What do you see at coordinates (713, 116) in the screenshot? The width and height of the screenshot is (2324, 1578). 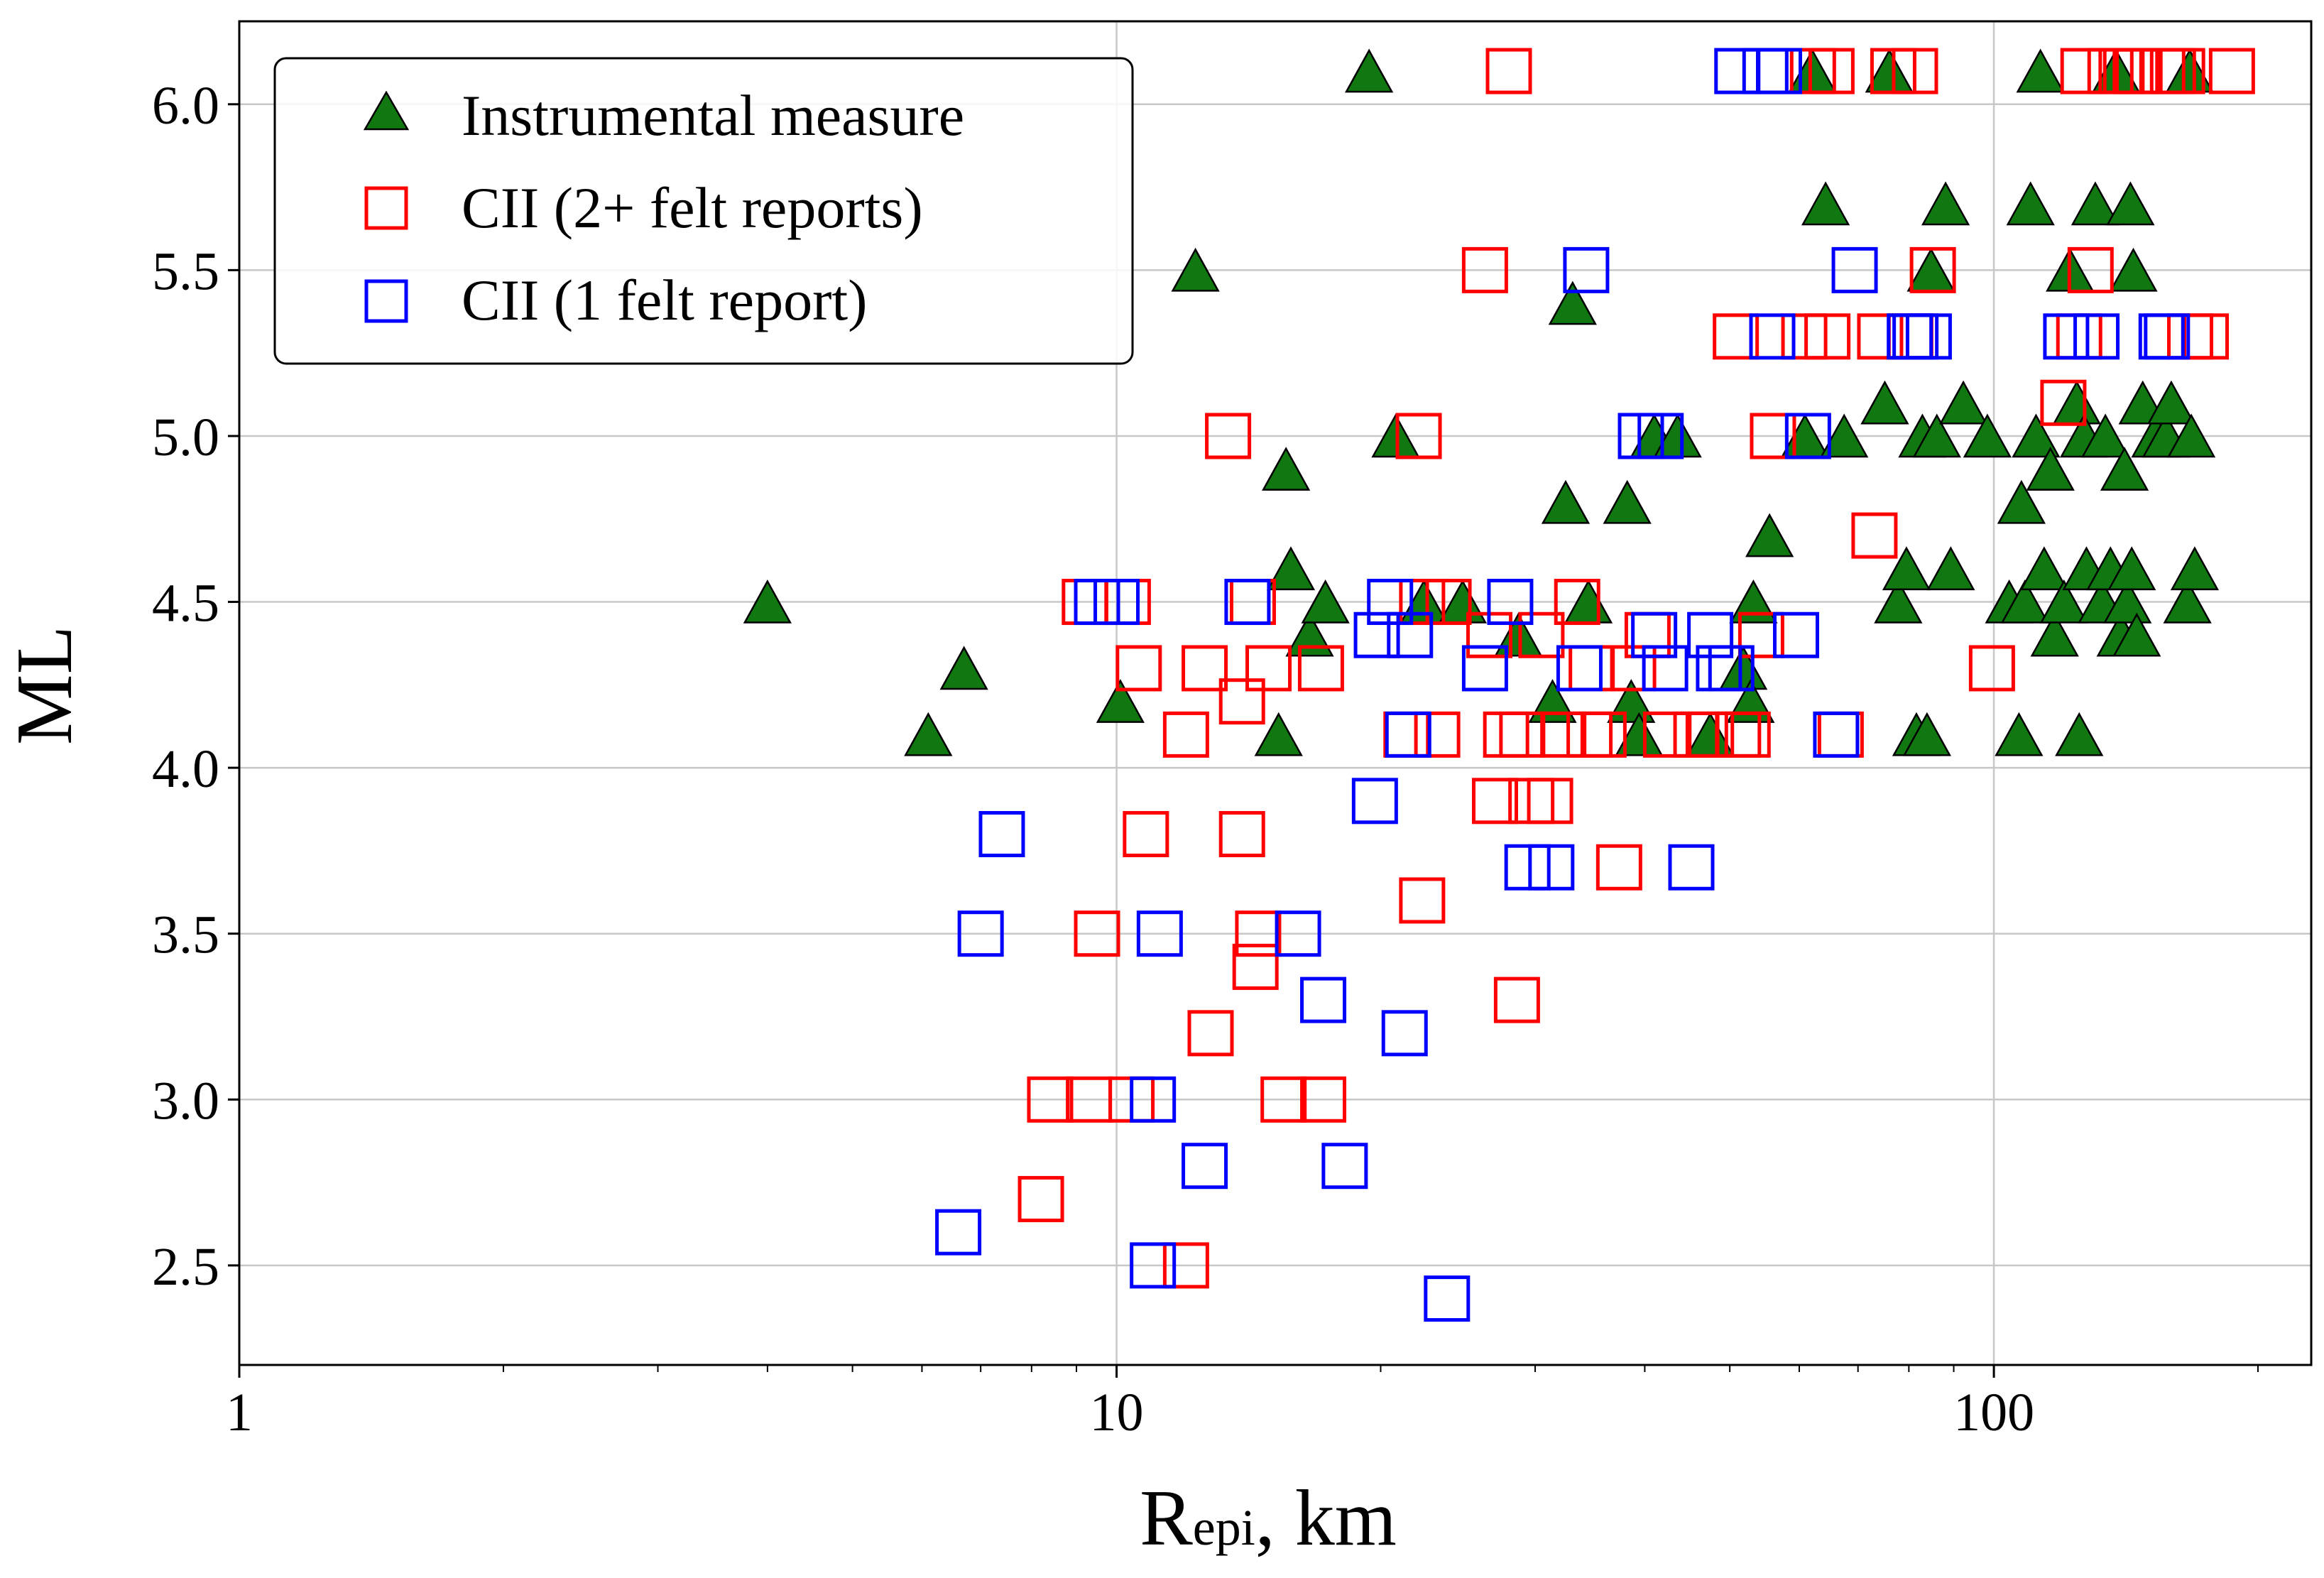 I see `legend-label-instrumental: Instrumental measure` at bounding box center [713, 116].